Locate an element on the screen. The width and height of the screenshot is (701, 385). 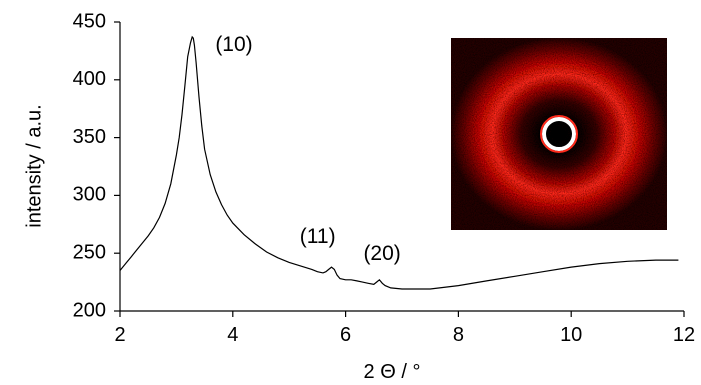
y-tick-label: 350 is located at coordinates (89, 137).